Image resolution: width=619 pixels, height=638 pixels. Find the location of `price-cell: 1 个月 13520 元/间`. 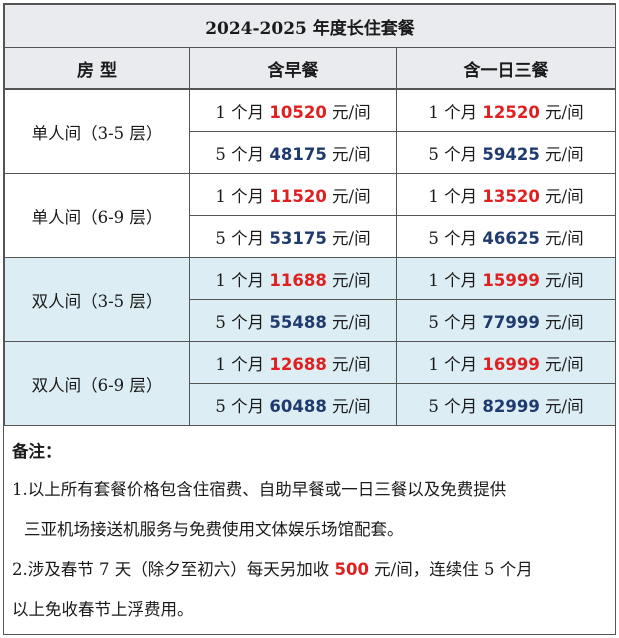

price-cell: 1 个月 13520 元/间 is located at coordinates (506, 194).